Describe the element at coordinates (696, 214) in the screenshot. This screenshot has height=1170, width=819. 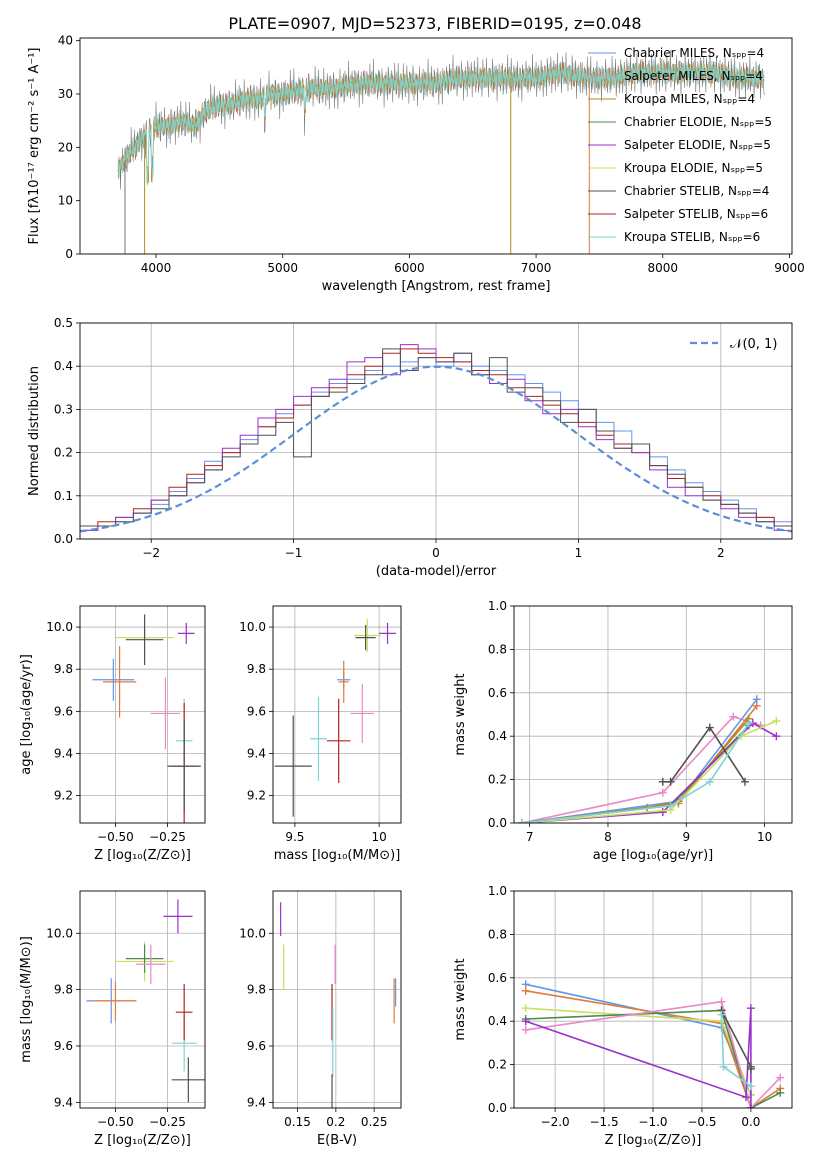
I see `legend-label: Salpeter STELIB, Nₛₚₚ=6` at that location.